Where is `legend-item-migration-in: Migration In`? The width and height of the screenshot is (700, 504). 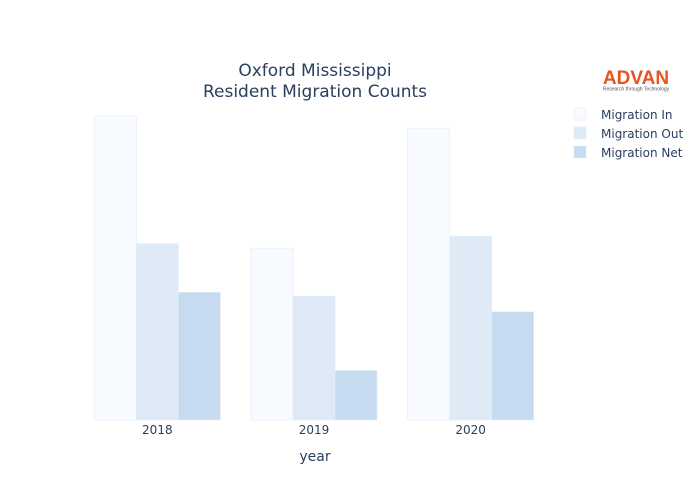 legend-item-migration-in: Migration In is located at coordinates (623, 114).